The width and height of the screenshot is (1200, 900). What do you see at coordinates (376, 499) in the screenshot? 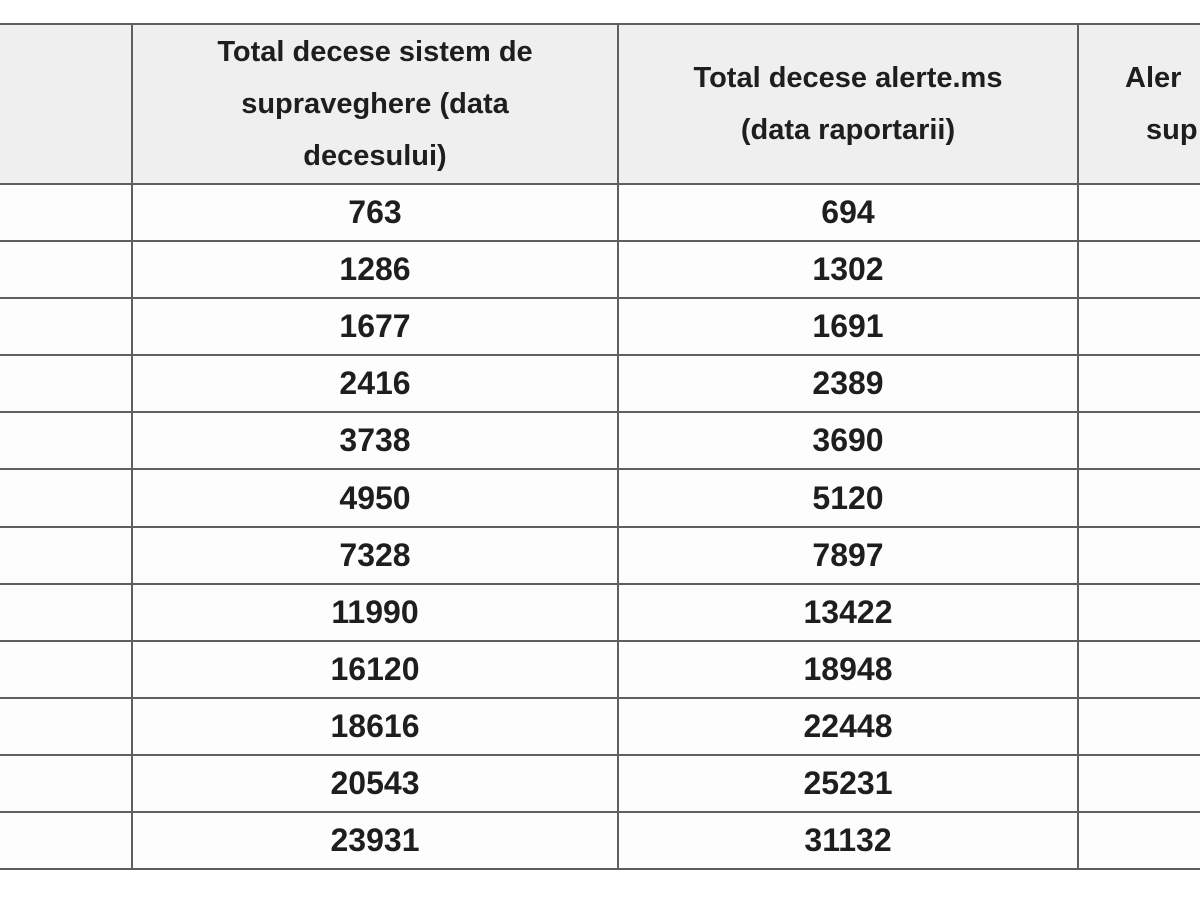
I see `sistem-value: 4950` at bounding box center [376, 499].